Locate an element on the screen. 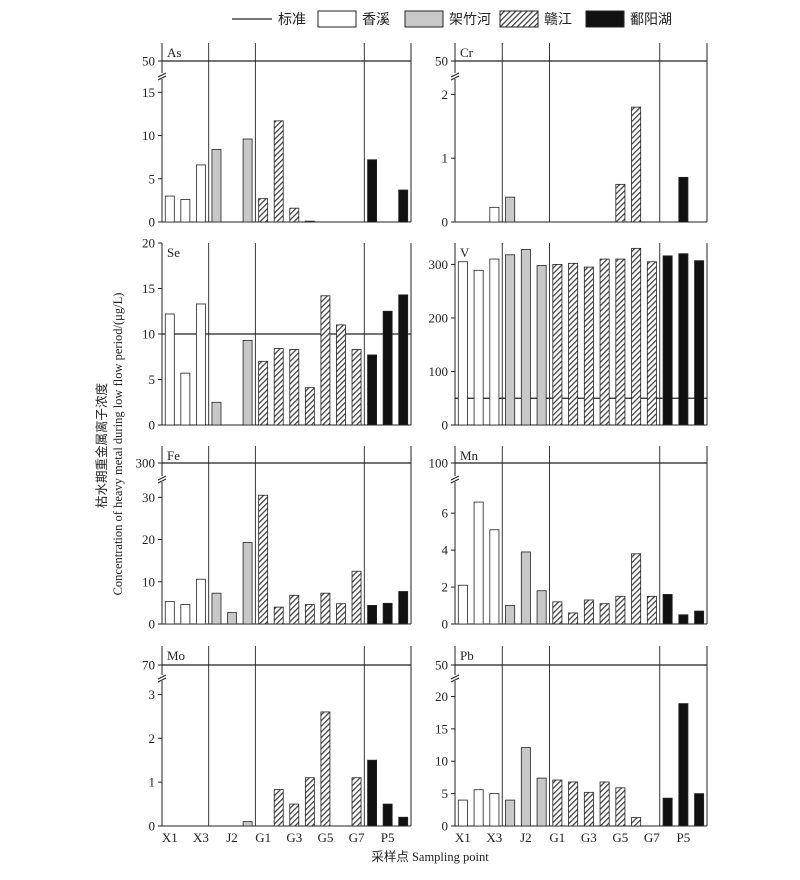 The width and height of the screenshot is (800, 880). y-tick-label: 3 is located at coordinates (152, 694).